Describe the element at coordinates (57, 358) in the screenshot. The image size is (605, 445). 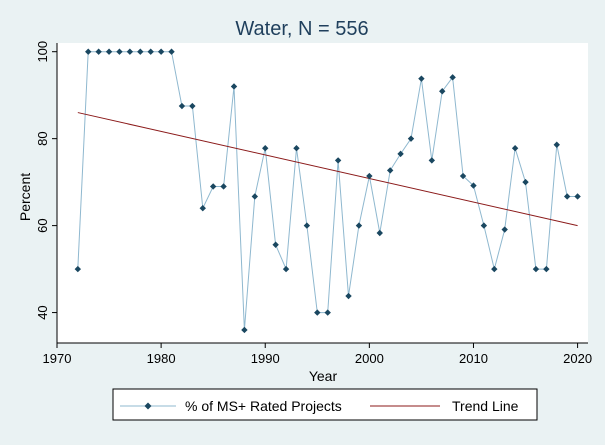
I see `x-tick-label: 1970` at that location.